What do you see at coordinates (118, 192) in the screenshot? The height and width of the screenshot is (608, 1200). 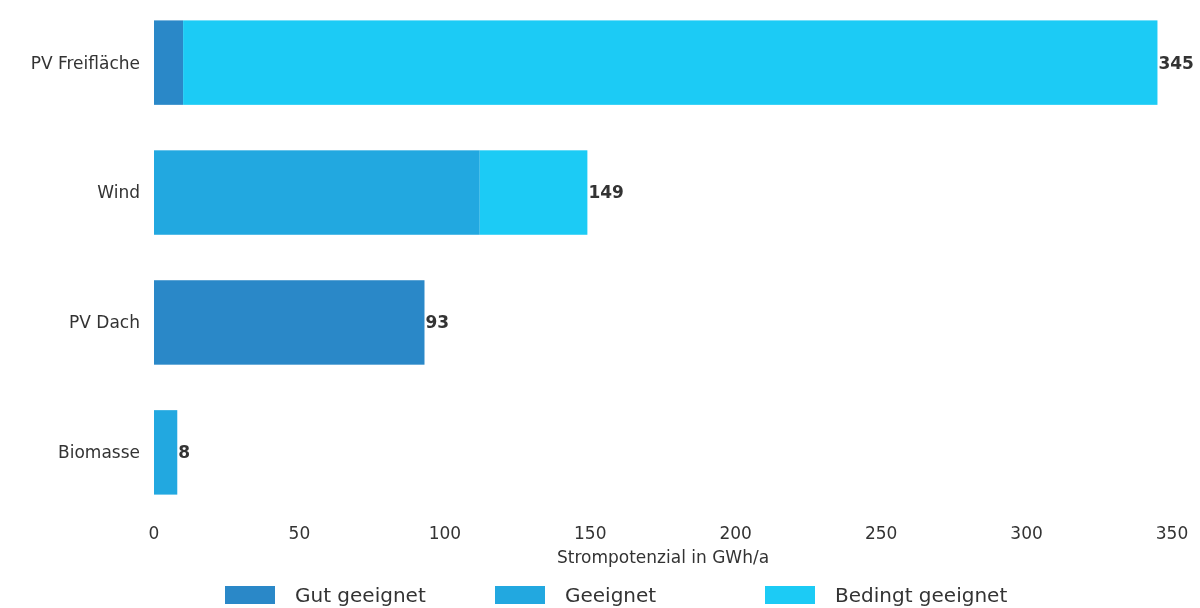 I see `y-tick-label: Wind` at bounding box center [118, 192].